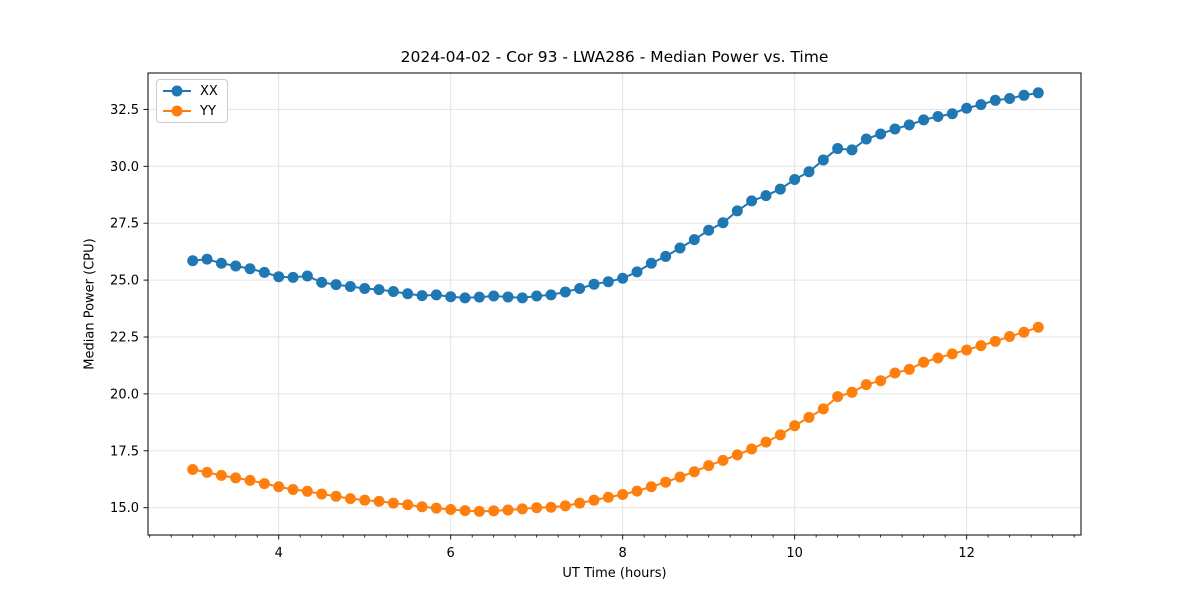 The image size is (1200, 600). Describe the element at coordinates (90, 304) in the screenshot. I see `y-axis-label: Median Power (CPU)` at that location.